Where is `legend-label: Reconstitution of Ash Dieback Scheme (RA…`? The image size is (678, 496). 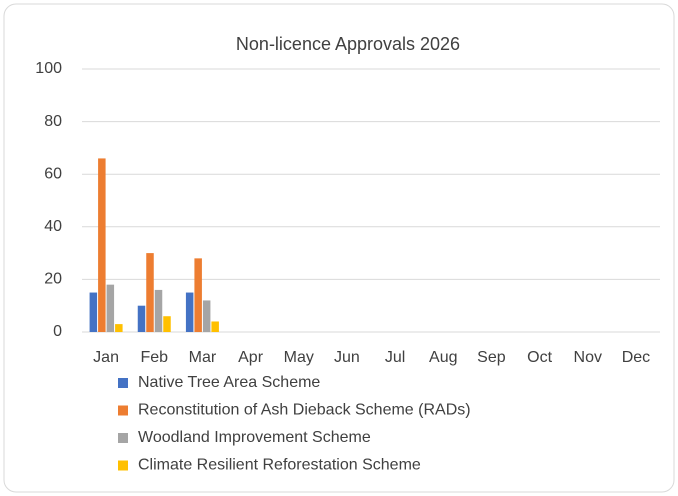
legend-label: Reconstitution of Ash Dieback Scheme (RA… is located at coordinates (304, 410).